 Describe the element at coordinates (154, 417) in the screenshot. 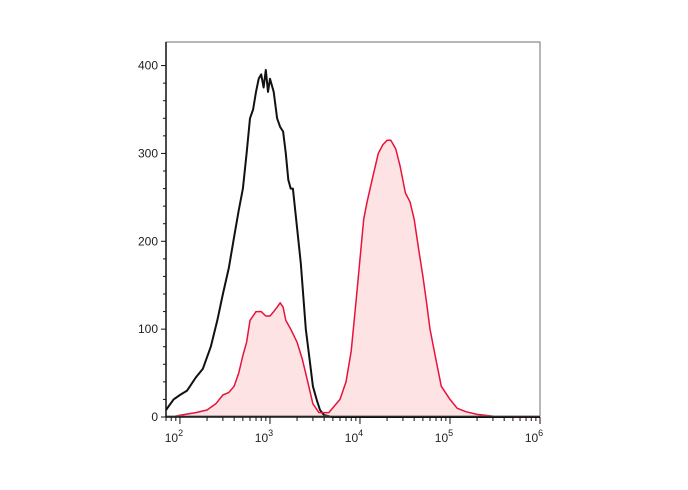

I see `y-tick-label: 0` at that location.